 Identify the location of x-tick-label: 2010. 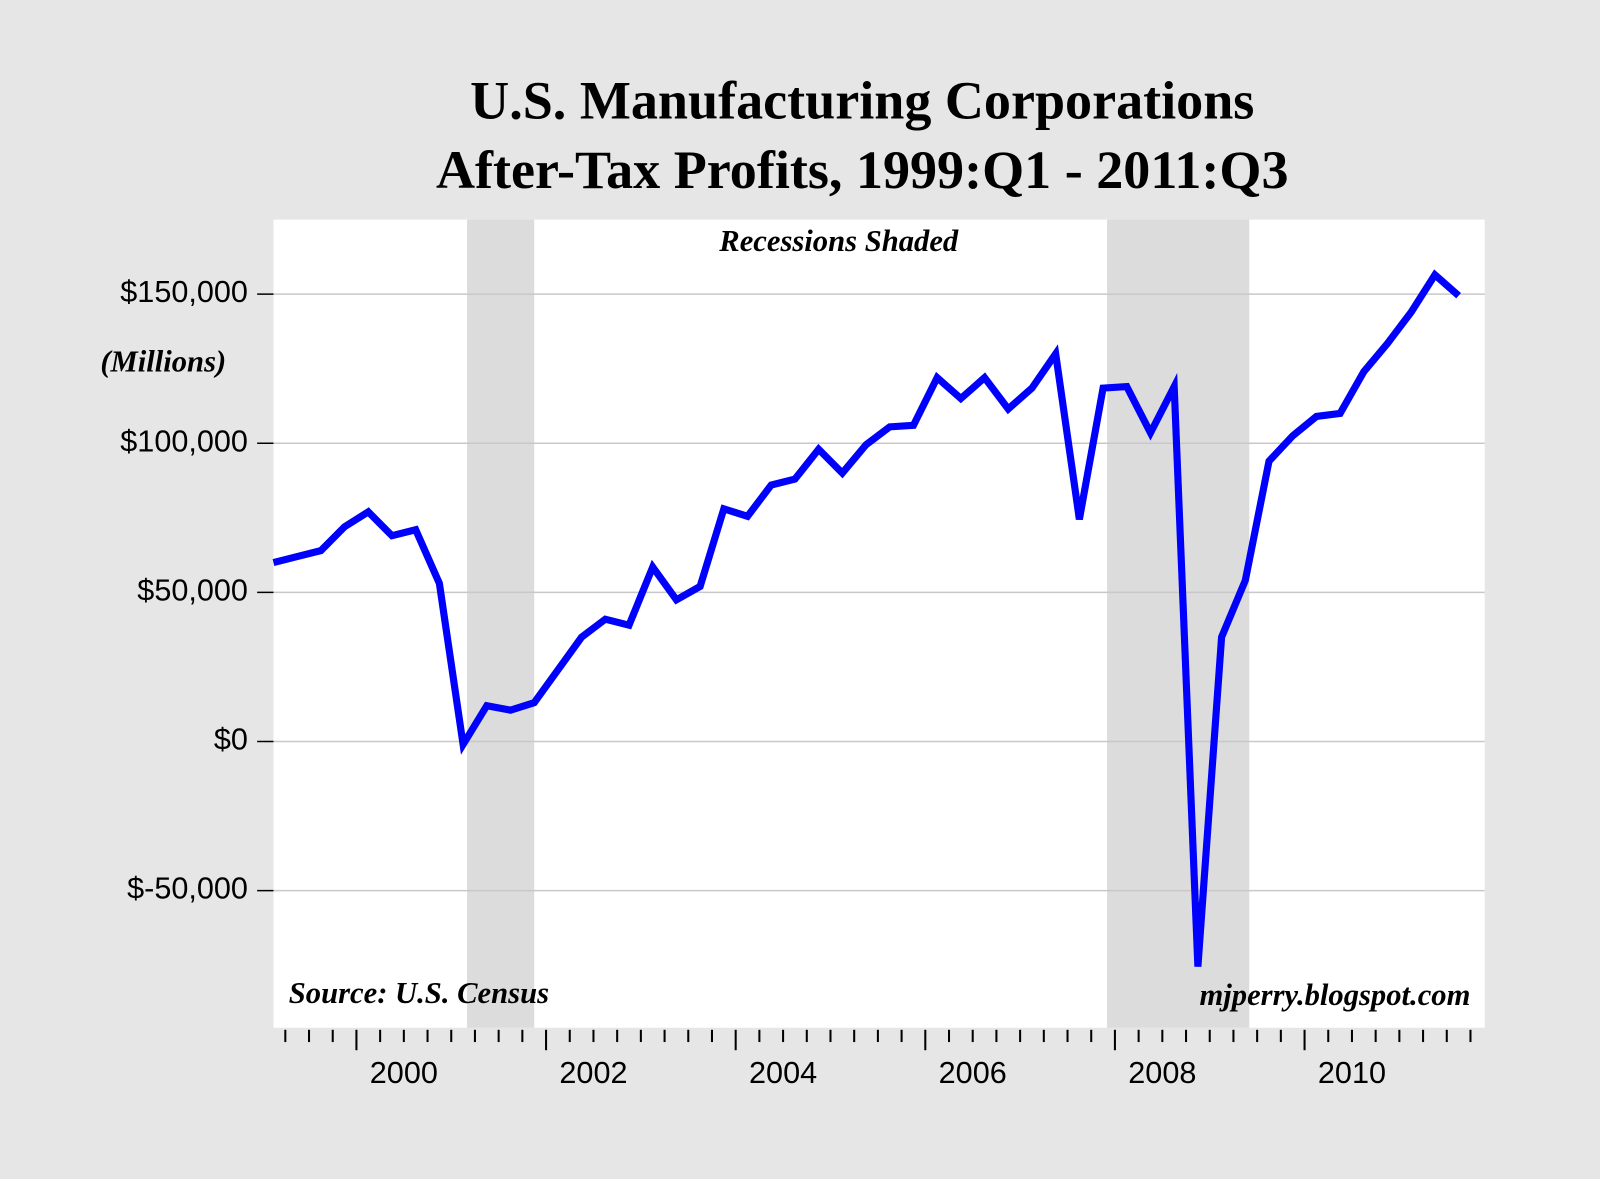
(1352, 1073).